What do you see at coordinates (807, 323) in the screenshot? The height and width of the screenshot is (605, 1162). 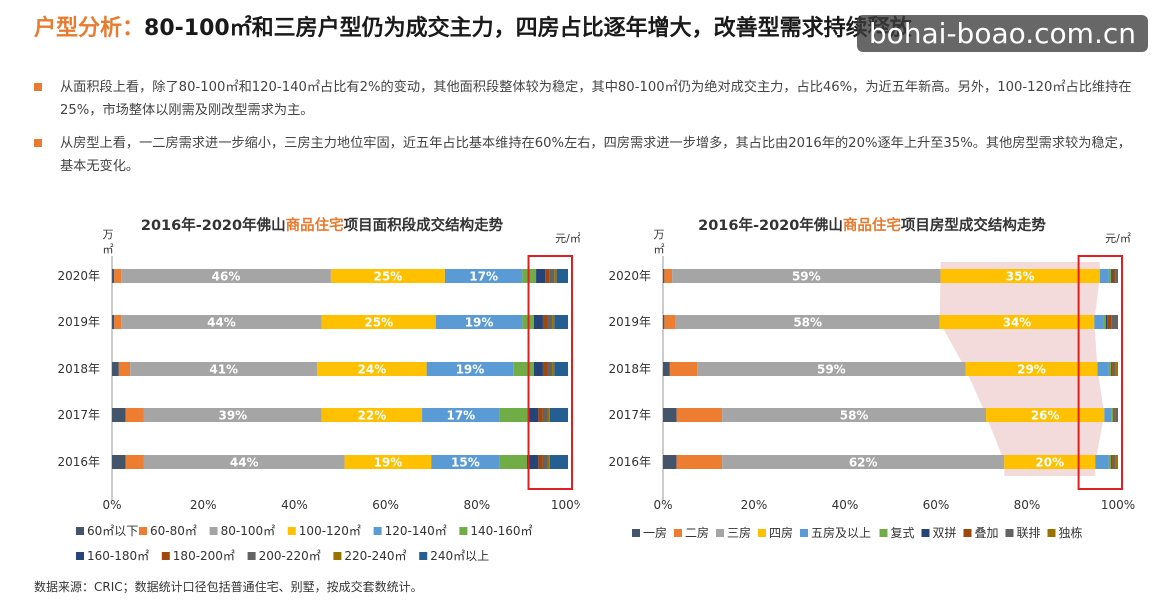 I see `data-label: 58%` at bounding box center [807, 323].